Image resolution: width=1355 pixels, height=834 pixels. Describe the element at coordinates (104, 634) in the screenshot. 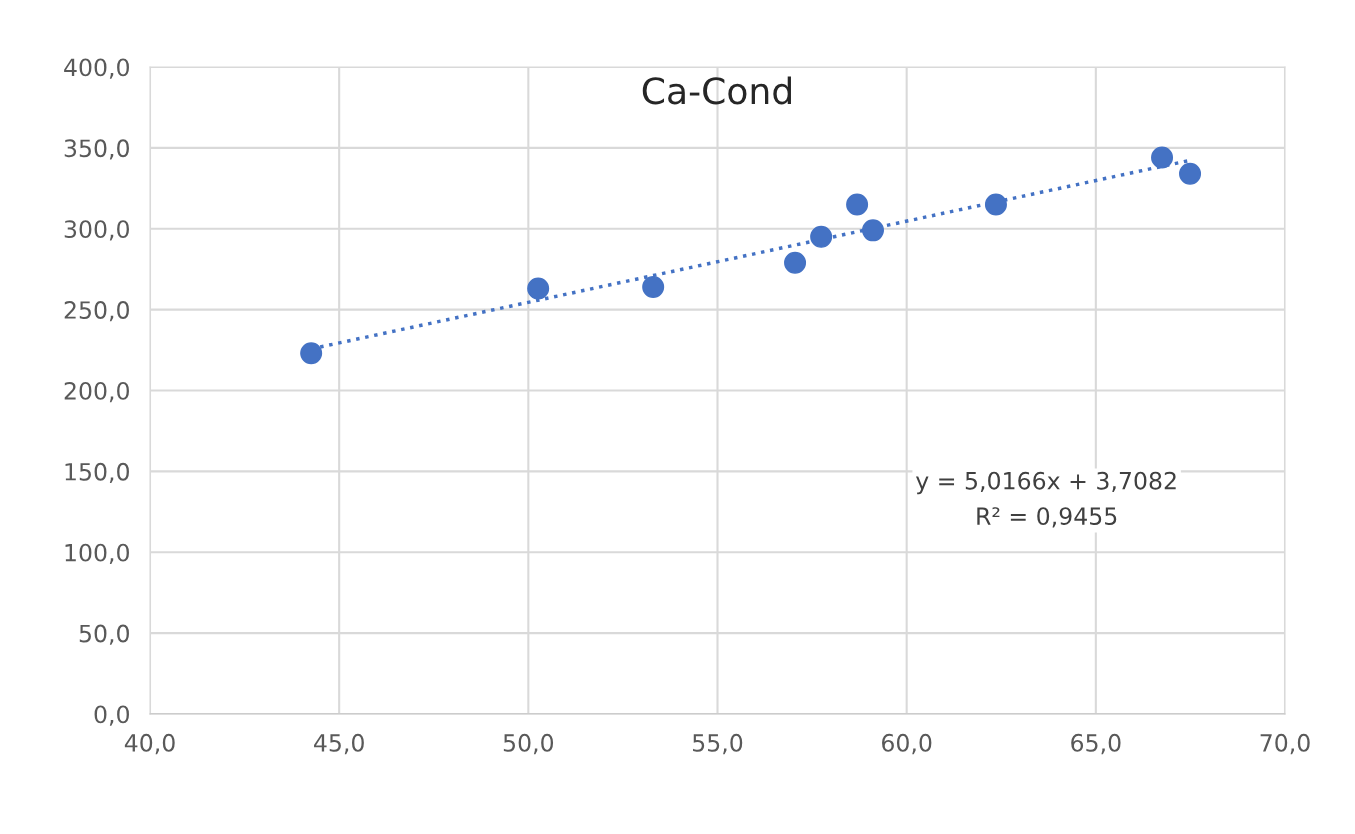

I see `y-tick-label: 50,0` at that location.